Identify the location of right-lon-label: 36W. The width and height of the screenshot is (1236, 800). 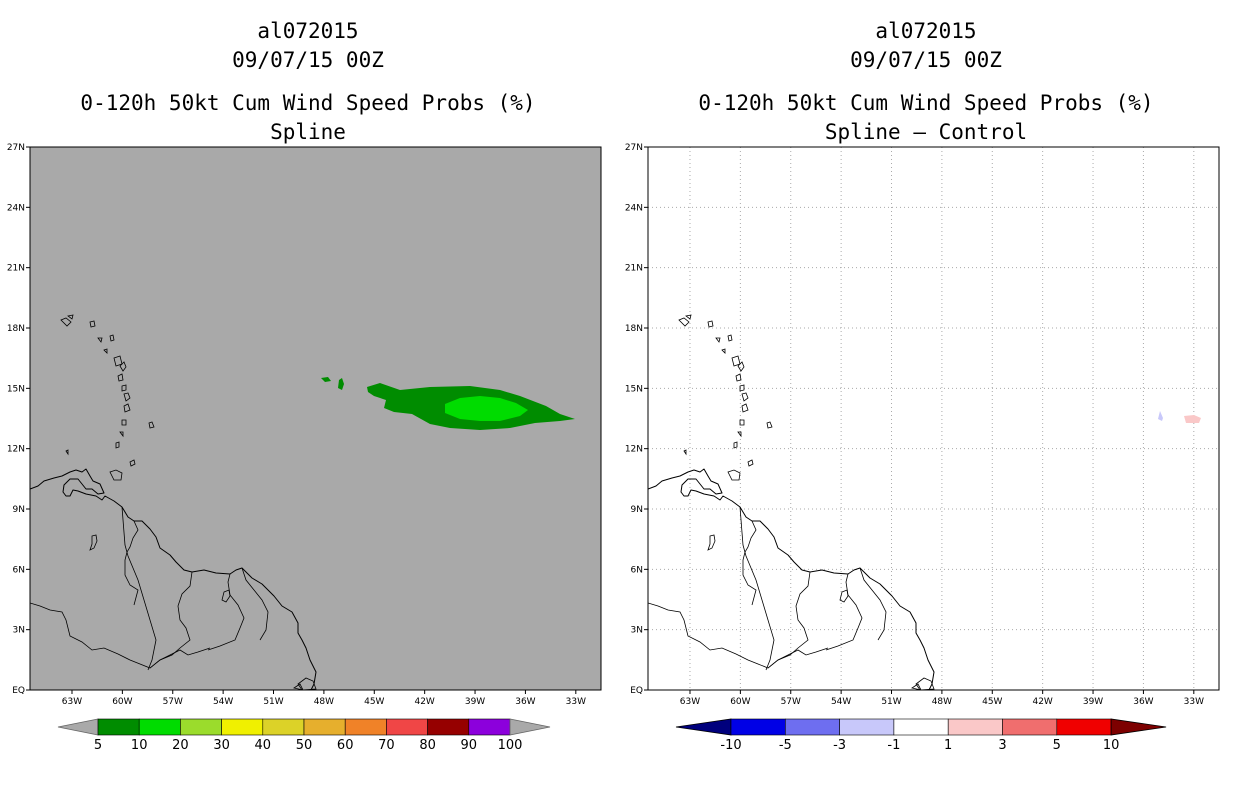
(1143, 702).